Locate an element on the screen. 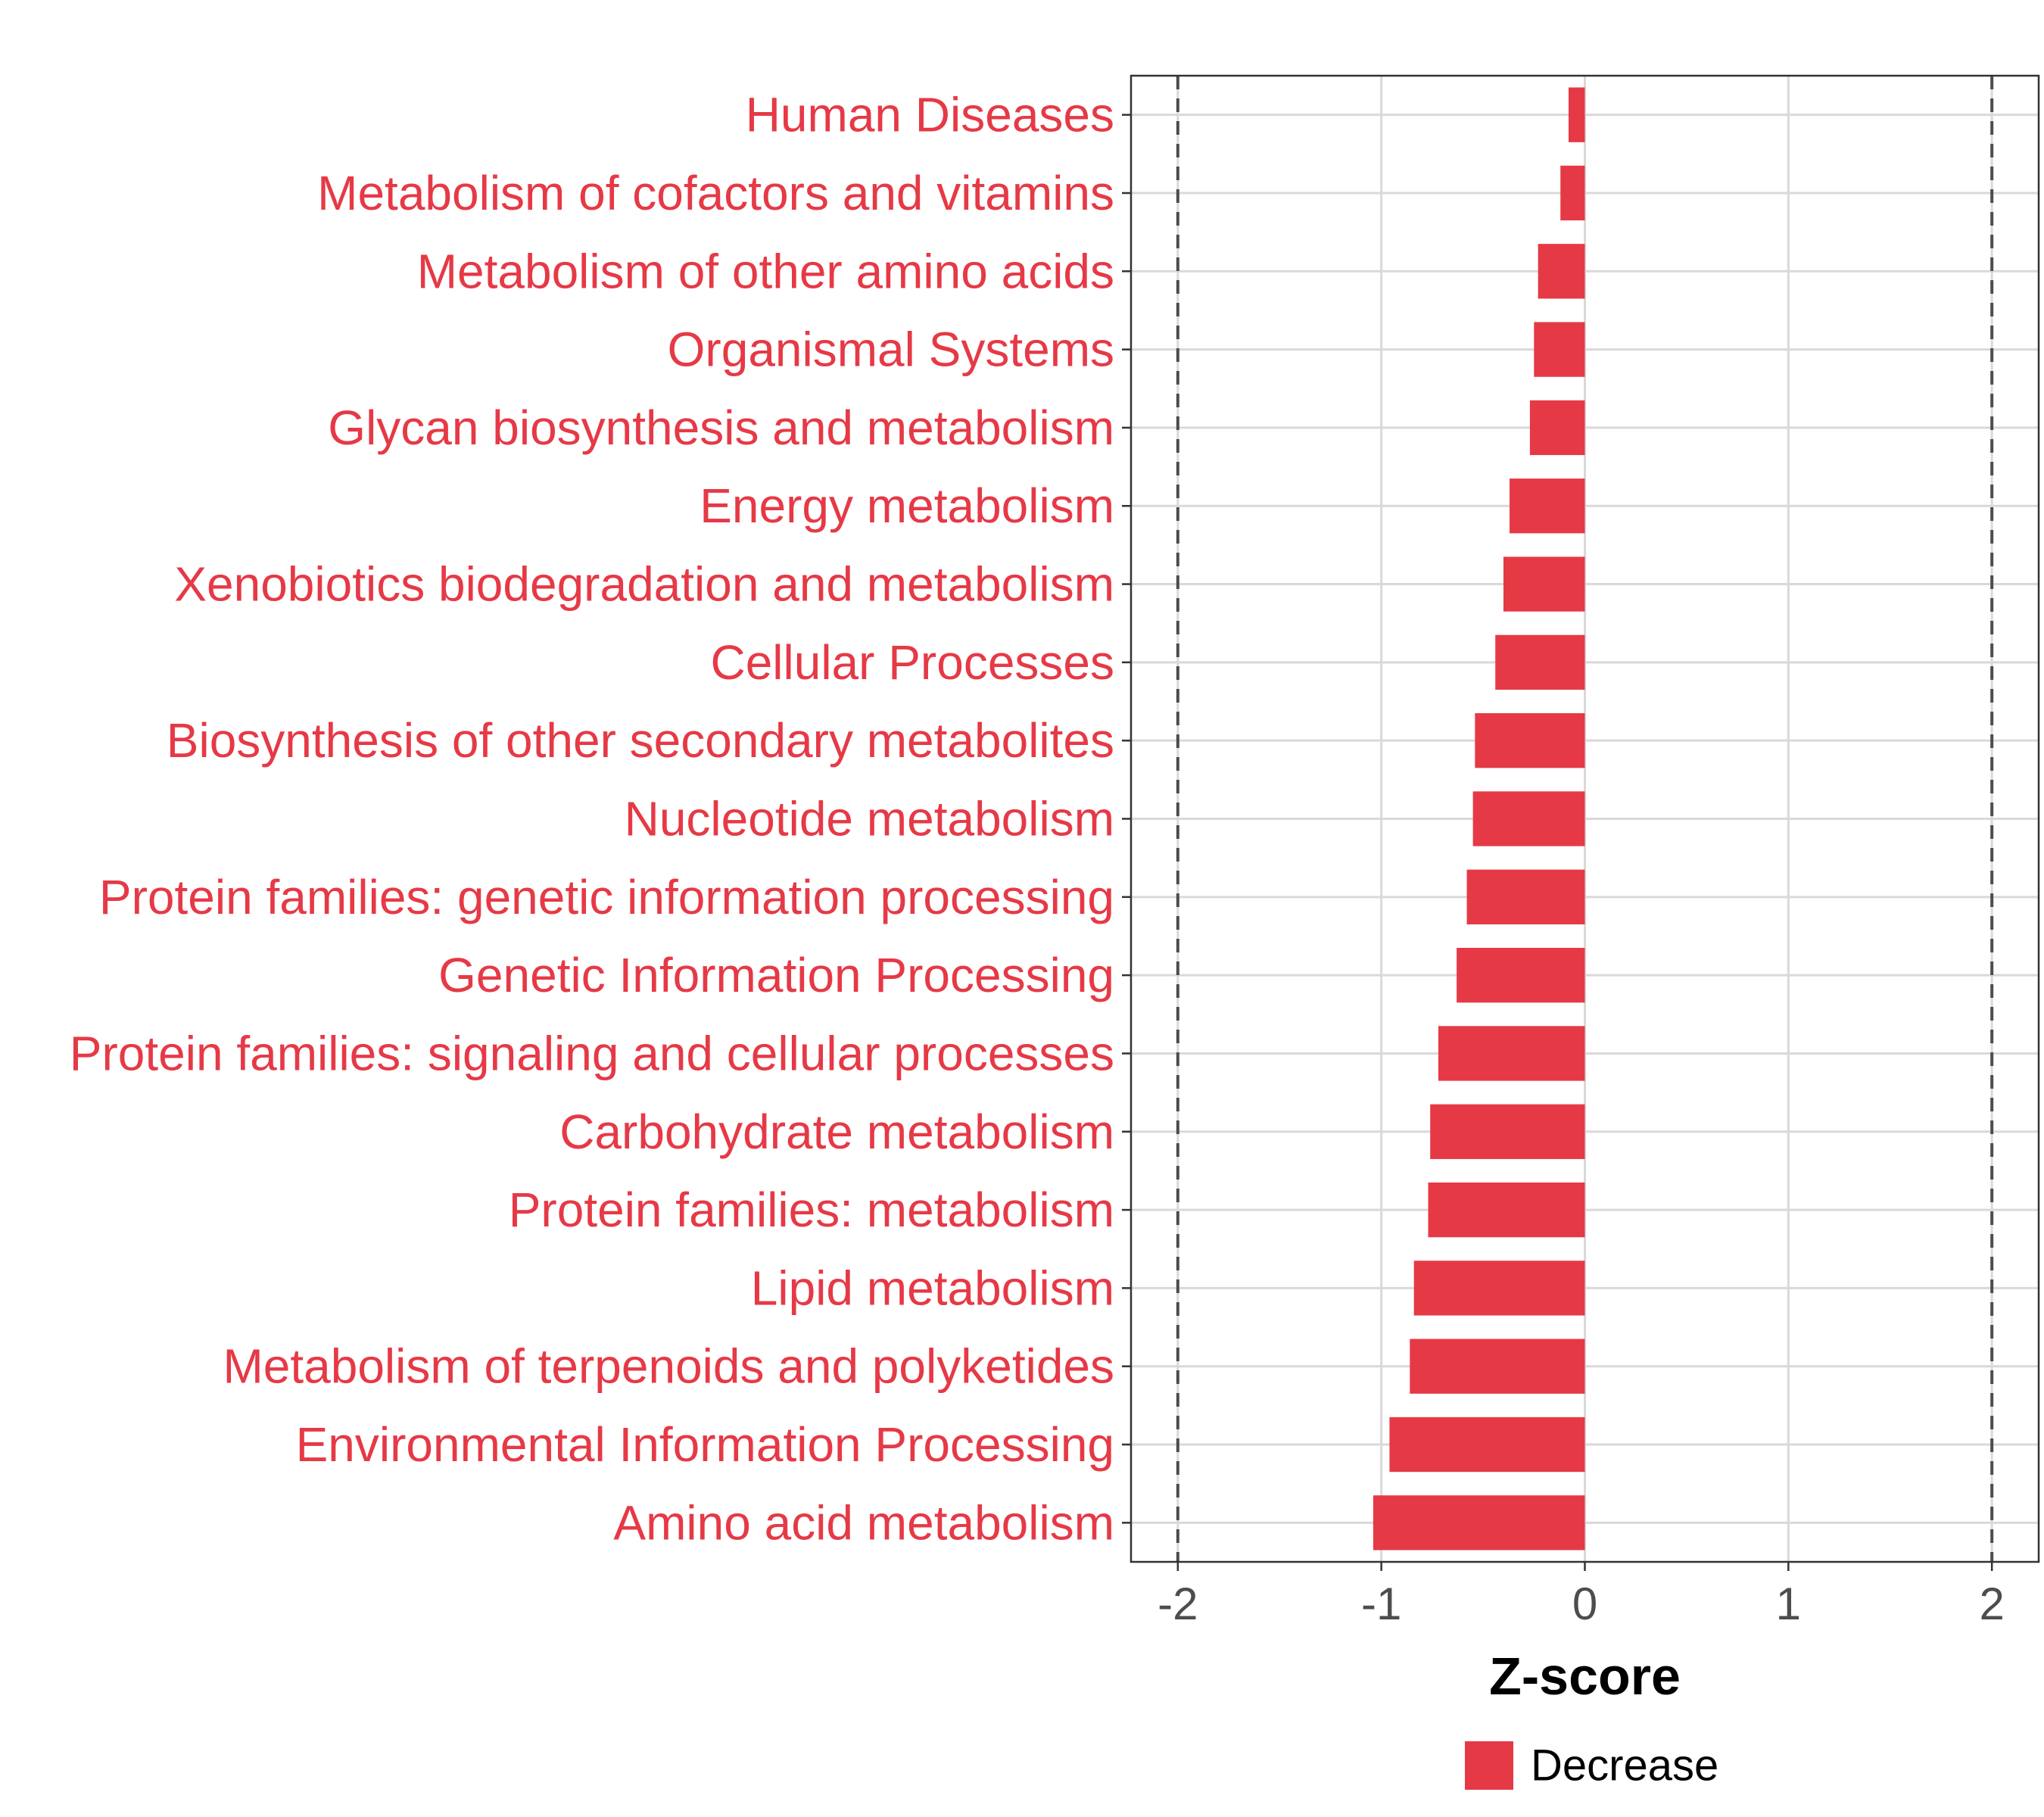 This screenshot has width=2044, height=1817. legend: Decrease is located at coordinates (1592, 1766).